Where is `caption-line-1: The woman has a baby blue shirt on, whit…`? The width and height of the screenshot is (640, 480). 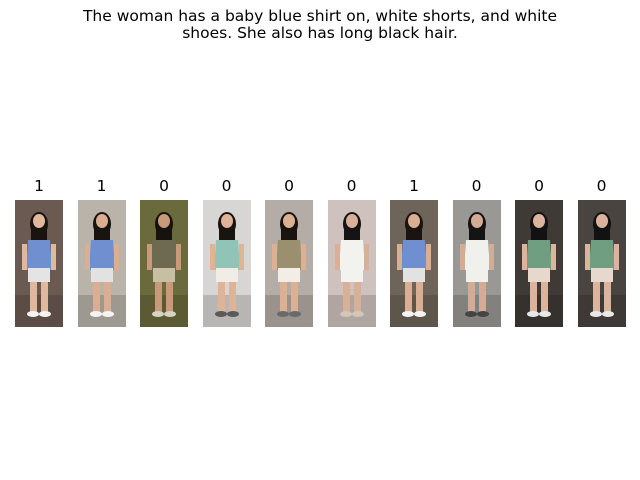 caption-line-1: The woman has a baby blue shirt on, whit… is located at coordinates (320, 16).